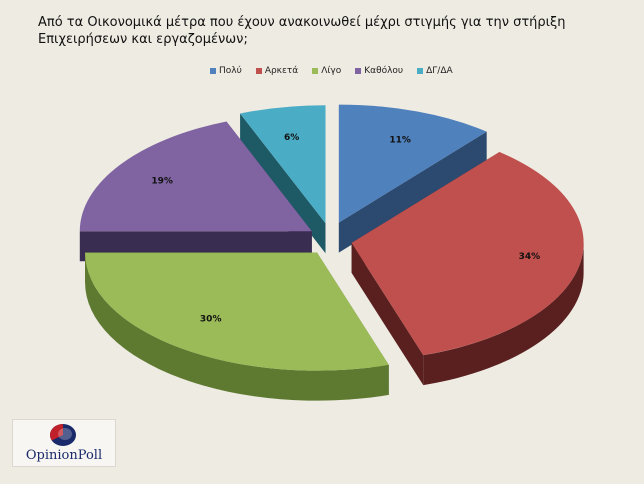  Describe the element at coordinates (63, 435) in the screenshot. I see `logo-mark-icon` at that location.